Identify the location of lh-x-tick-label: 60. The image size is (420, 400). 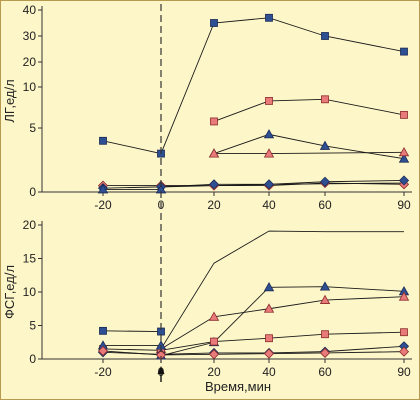
(325, 205).